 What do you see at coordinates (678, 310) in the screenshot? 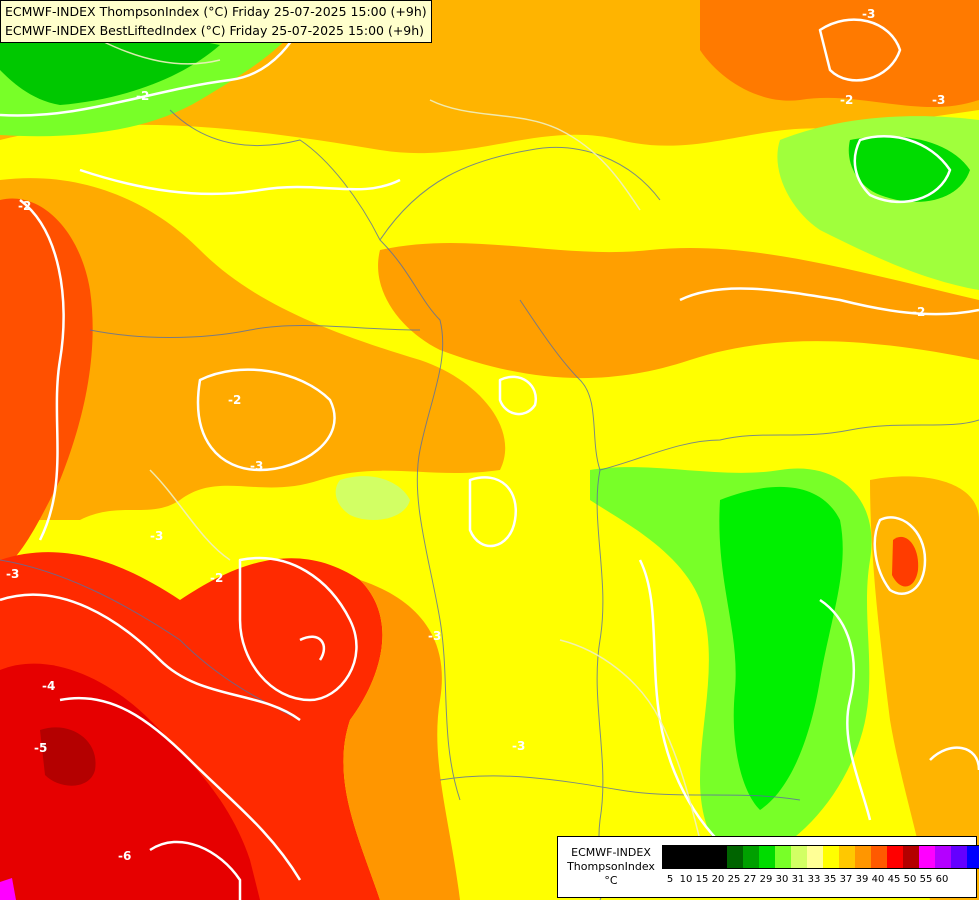
I see `field-orange-band-central` at bounding box center [678, 310].